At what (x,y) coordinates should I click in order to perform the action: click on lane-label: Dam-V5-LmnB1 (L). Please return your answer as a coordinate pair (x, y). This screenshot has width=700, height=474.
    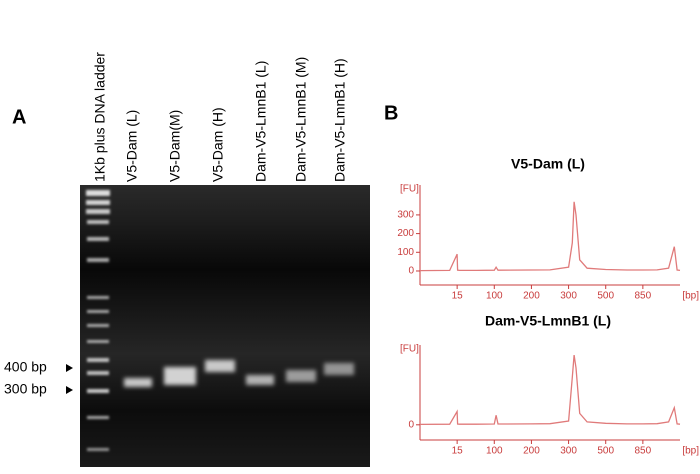
    Looking at the image, I should click on (261, 121).